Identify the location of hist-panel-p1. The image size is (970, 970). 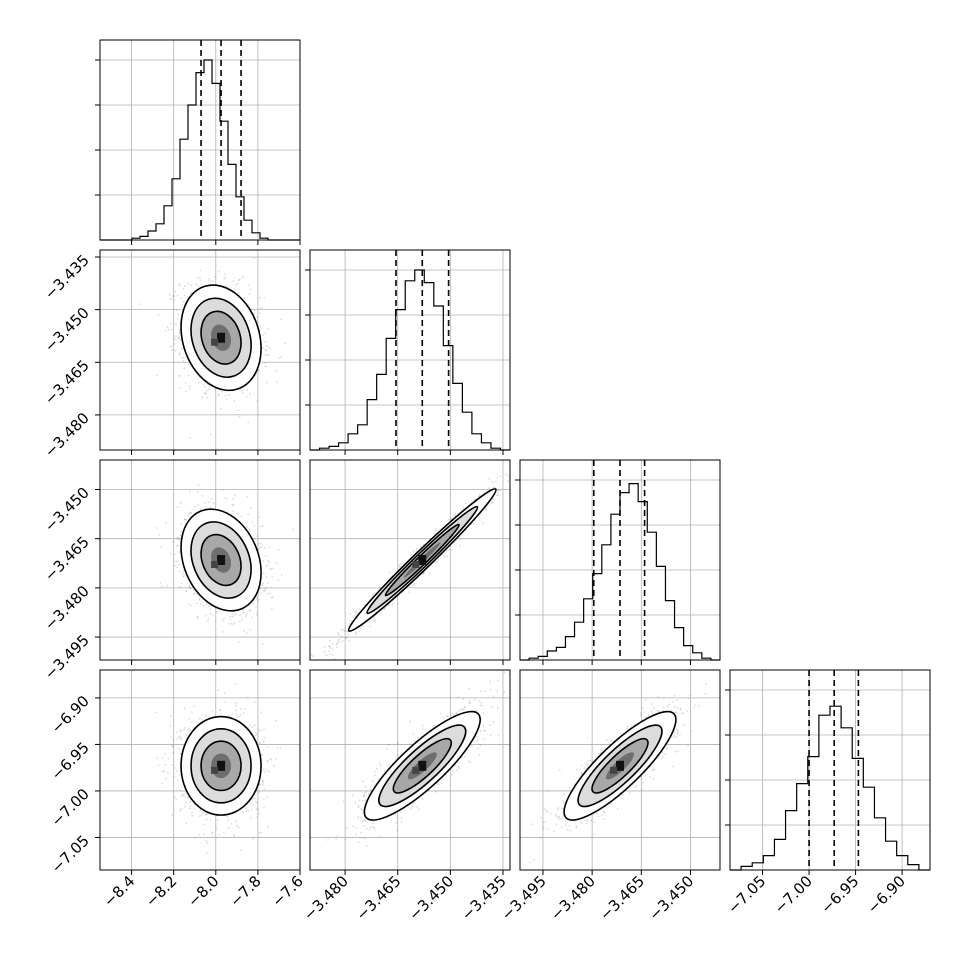
(408, 352).